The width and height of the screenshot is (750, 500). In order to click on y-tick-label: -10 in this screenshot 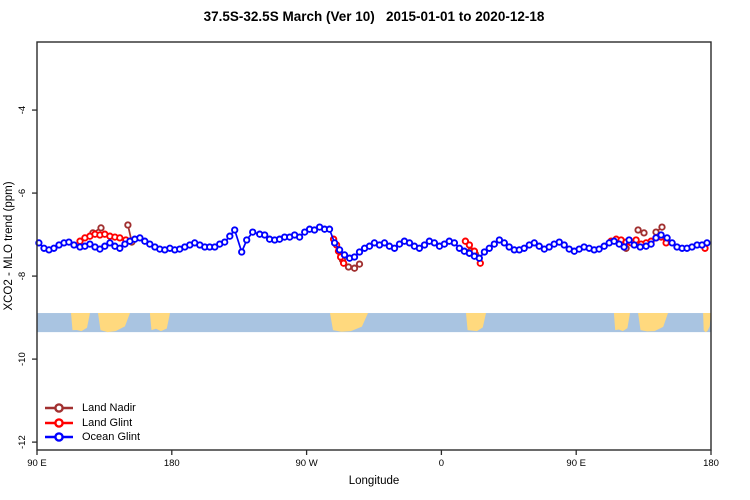, I will do `click(22, 359)`.